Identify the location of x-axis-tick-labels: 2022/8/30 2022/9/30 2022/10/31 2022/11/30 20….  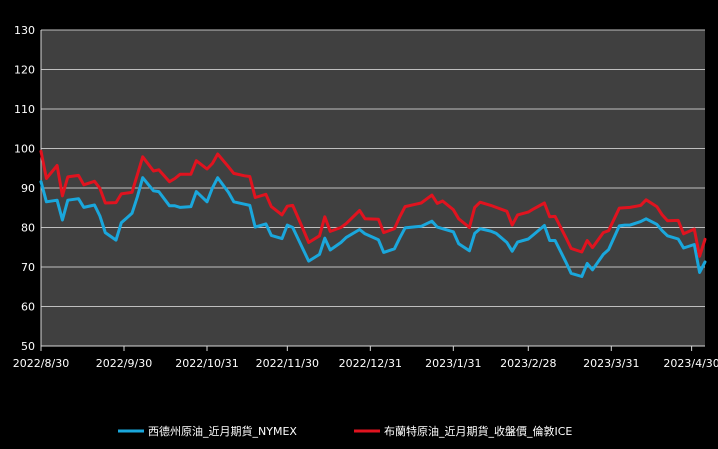
(365, 358).